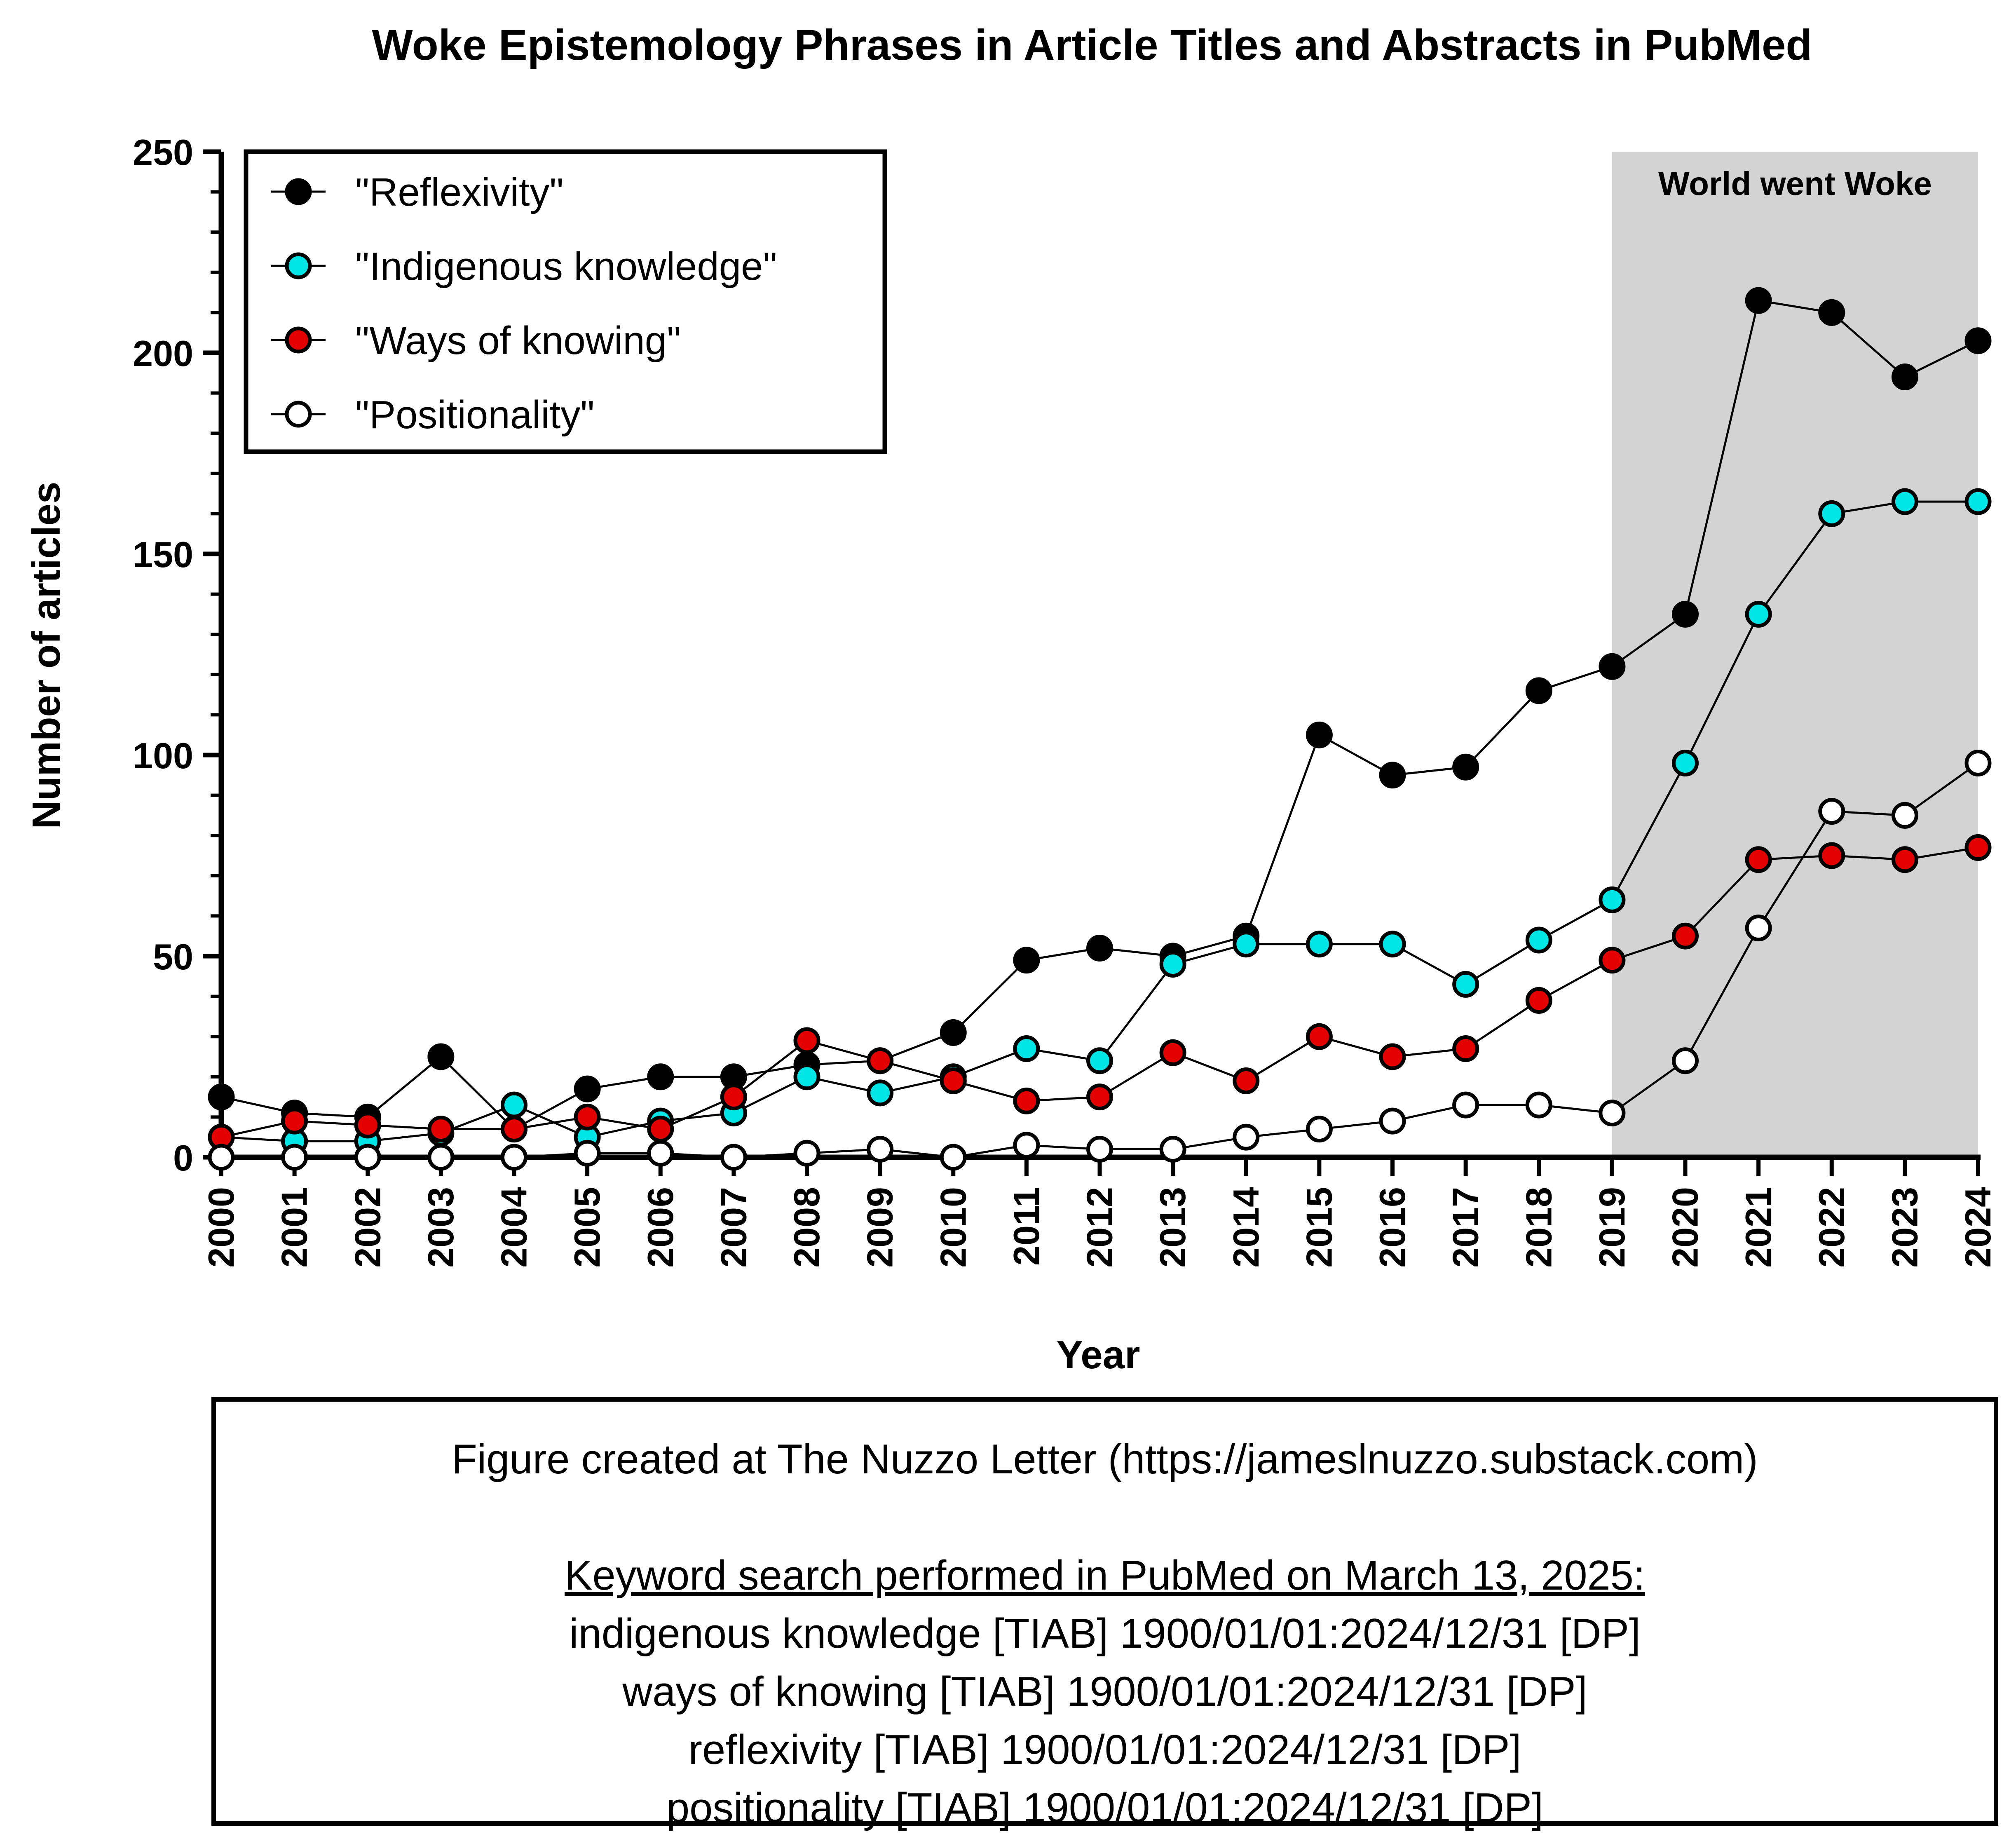 The width and height of the screenshot is (2016, 1841). I want to click on y-tick-label: 100, so click(163, 755).